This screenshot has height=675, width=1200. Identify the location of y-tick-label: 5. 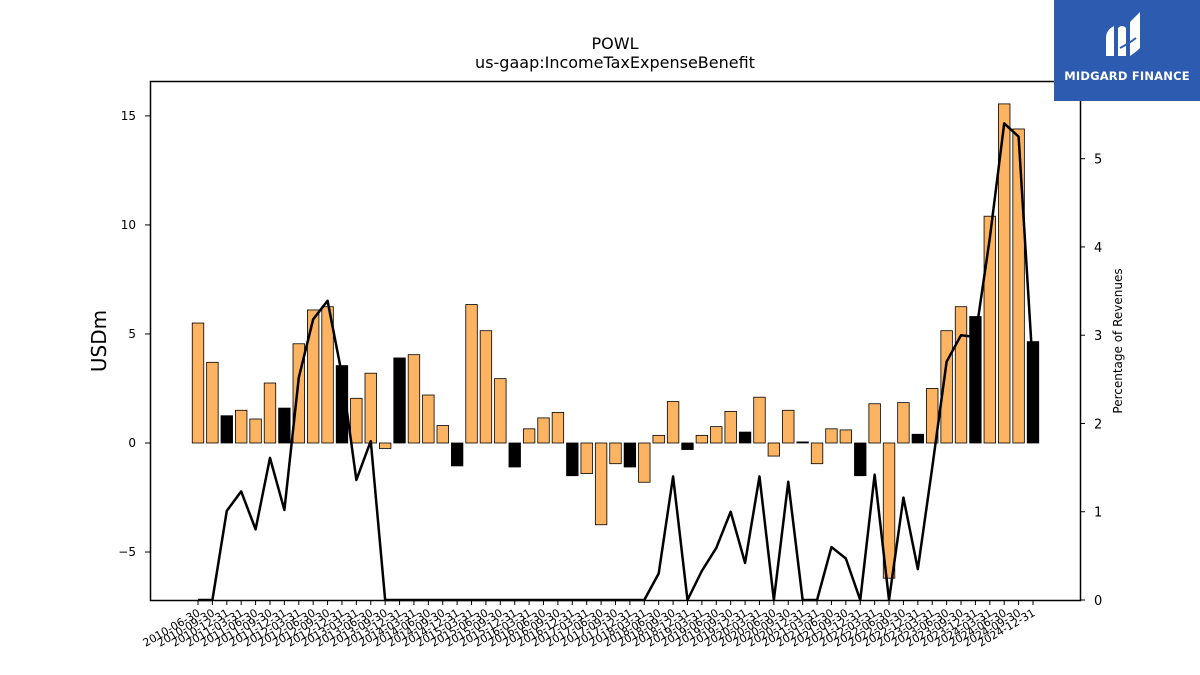
(132, 334).